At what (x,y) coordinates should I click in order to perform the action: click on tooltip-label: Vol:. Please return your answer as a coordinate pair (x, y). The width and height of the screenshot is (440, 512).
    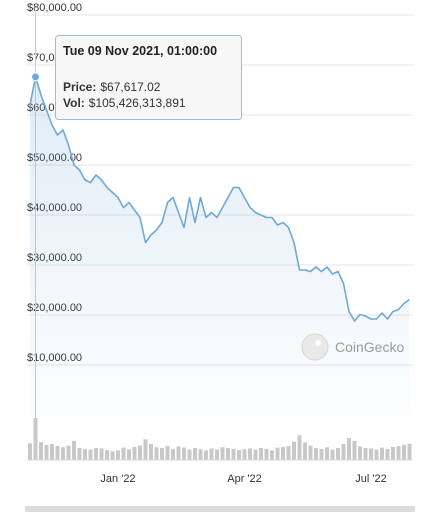
    Looking at the image, I should click on (74, 103).